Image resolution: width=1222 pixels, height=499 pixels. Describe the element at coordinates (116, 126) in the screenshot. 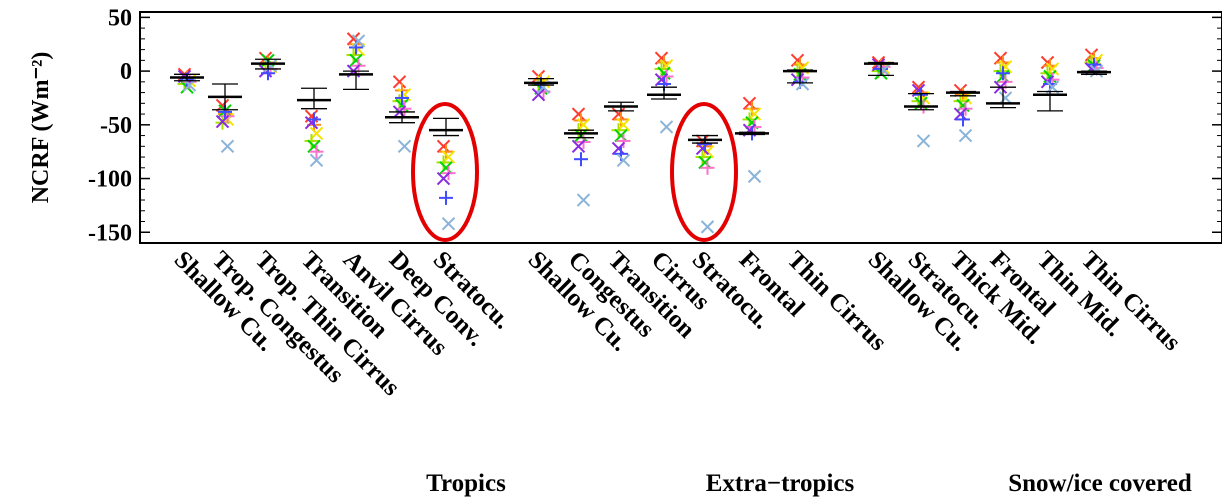

I see `y-tick-label: -50` at that location.